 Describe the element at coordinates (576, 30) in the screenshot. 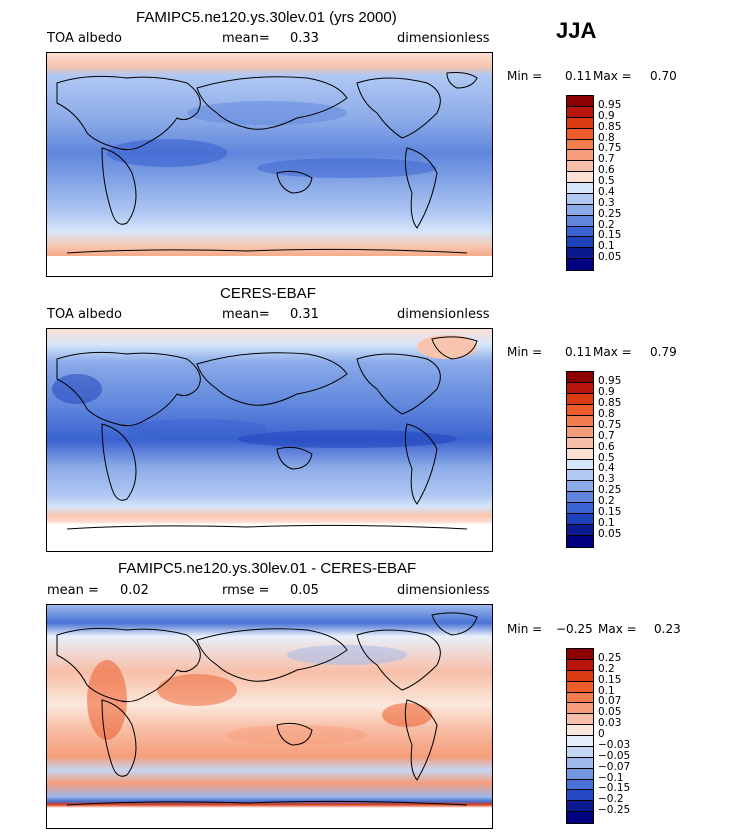

I see `season-label: JJA` at that location.